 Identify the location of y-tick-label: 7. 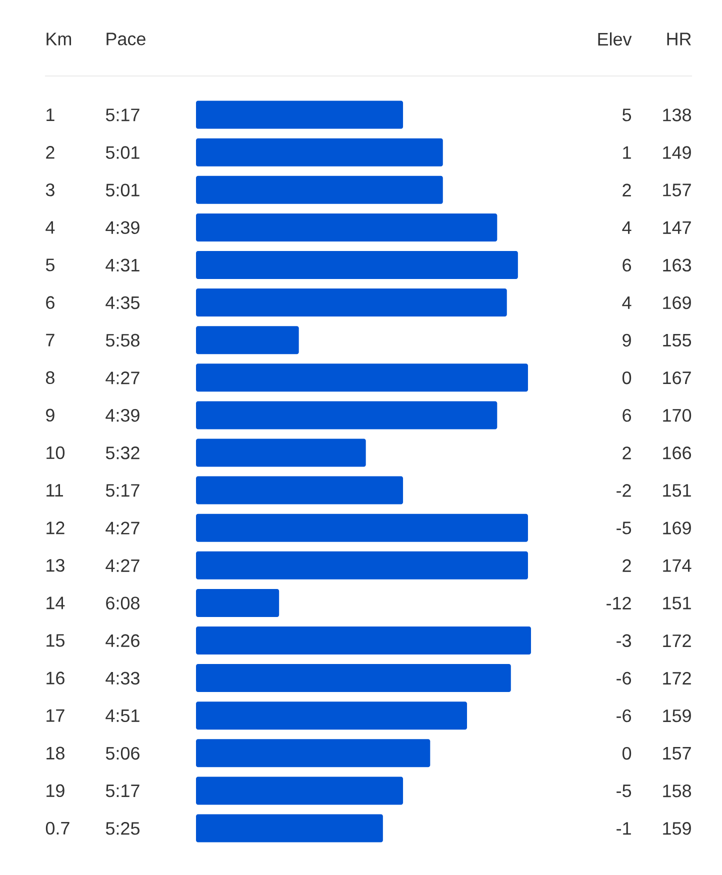
(50, 340).